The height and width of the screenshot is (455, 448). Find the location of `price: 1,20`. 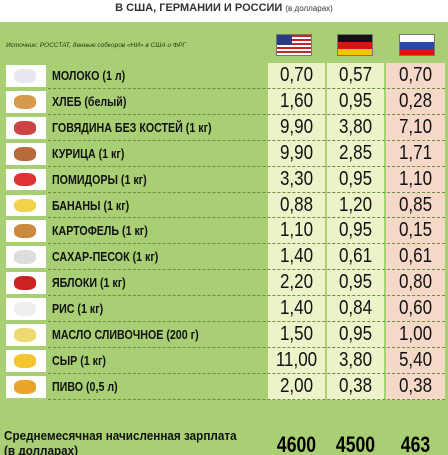

price: 1,20 is located at coordinates (355, 204).